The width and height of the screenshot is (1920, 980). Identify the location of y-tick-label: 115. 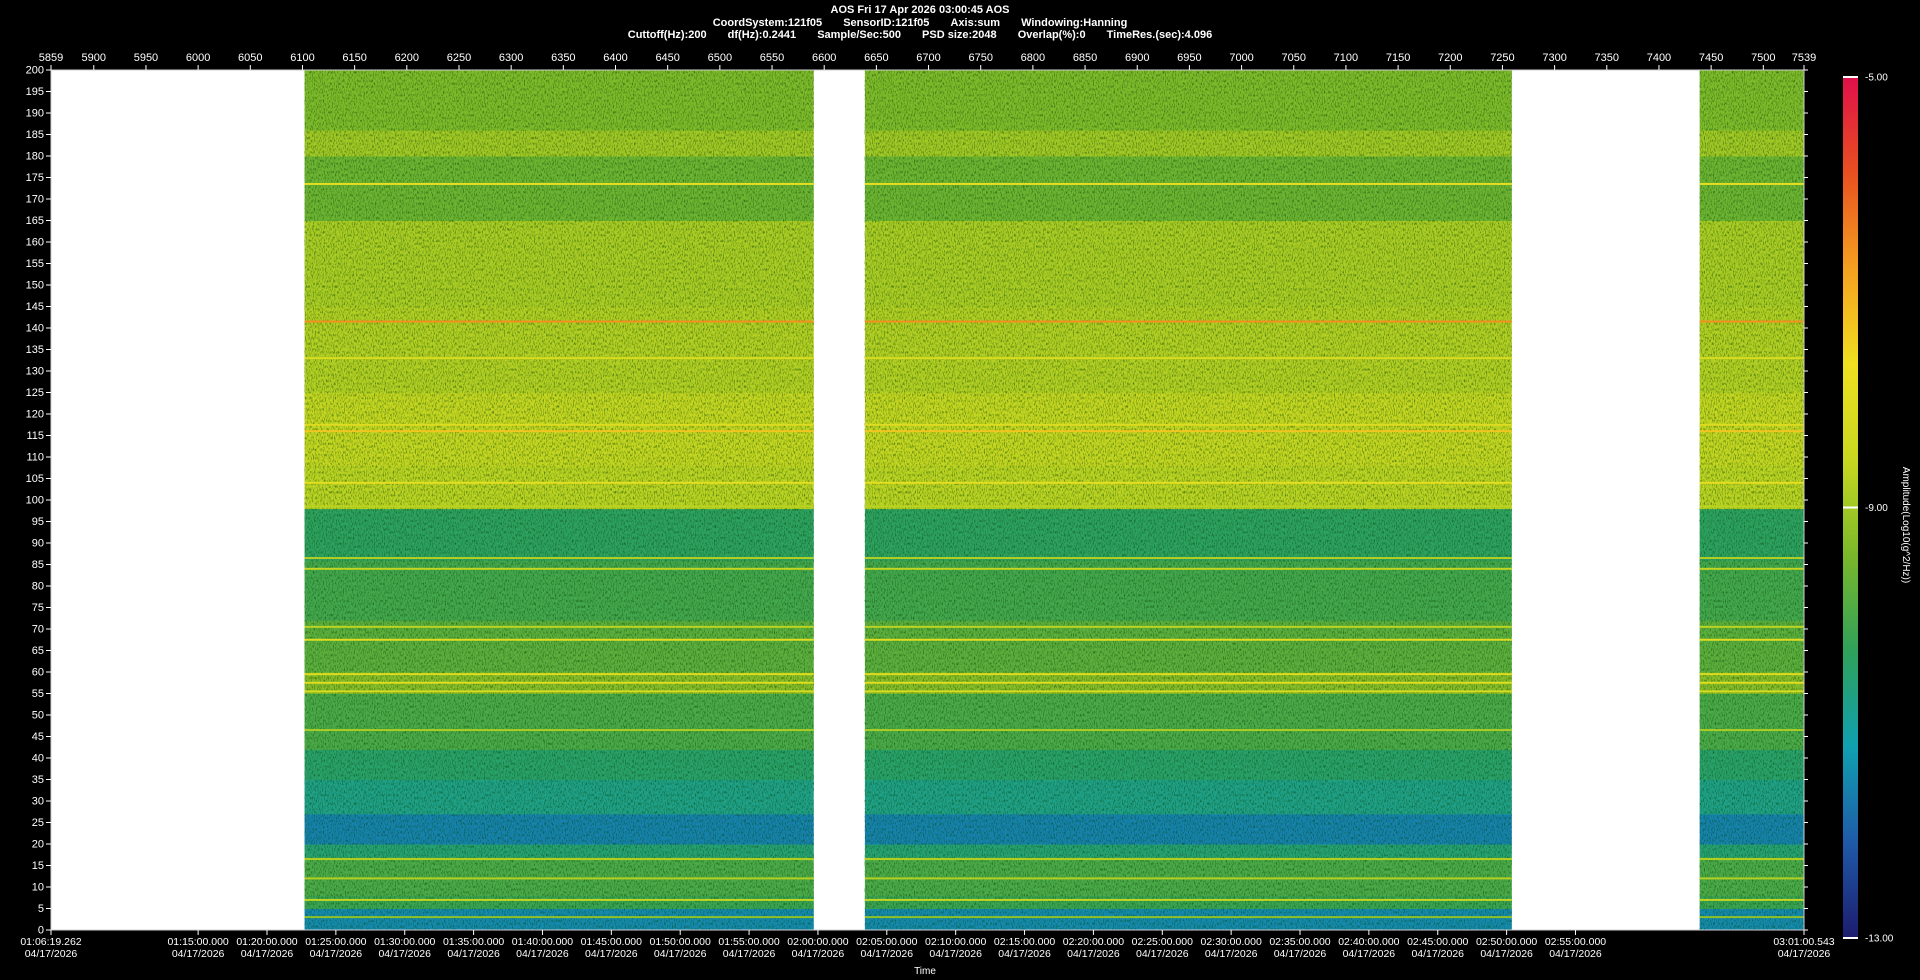
(35, 436).